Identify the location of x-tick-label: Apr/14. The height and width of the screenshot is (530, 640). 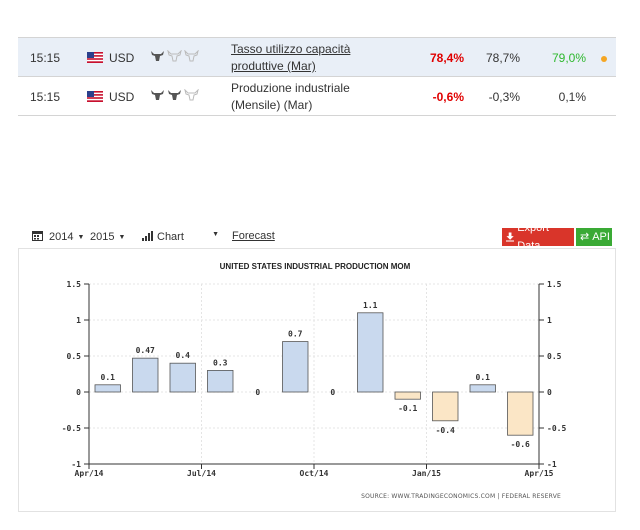
(89, 473).